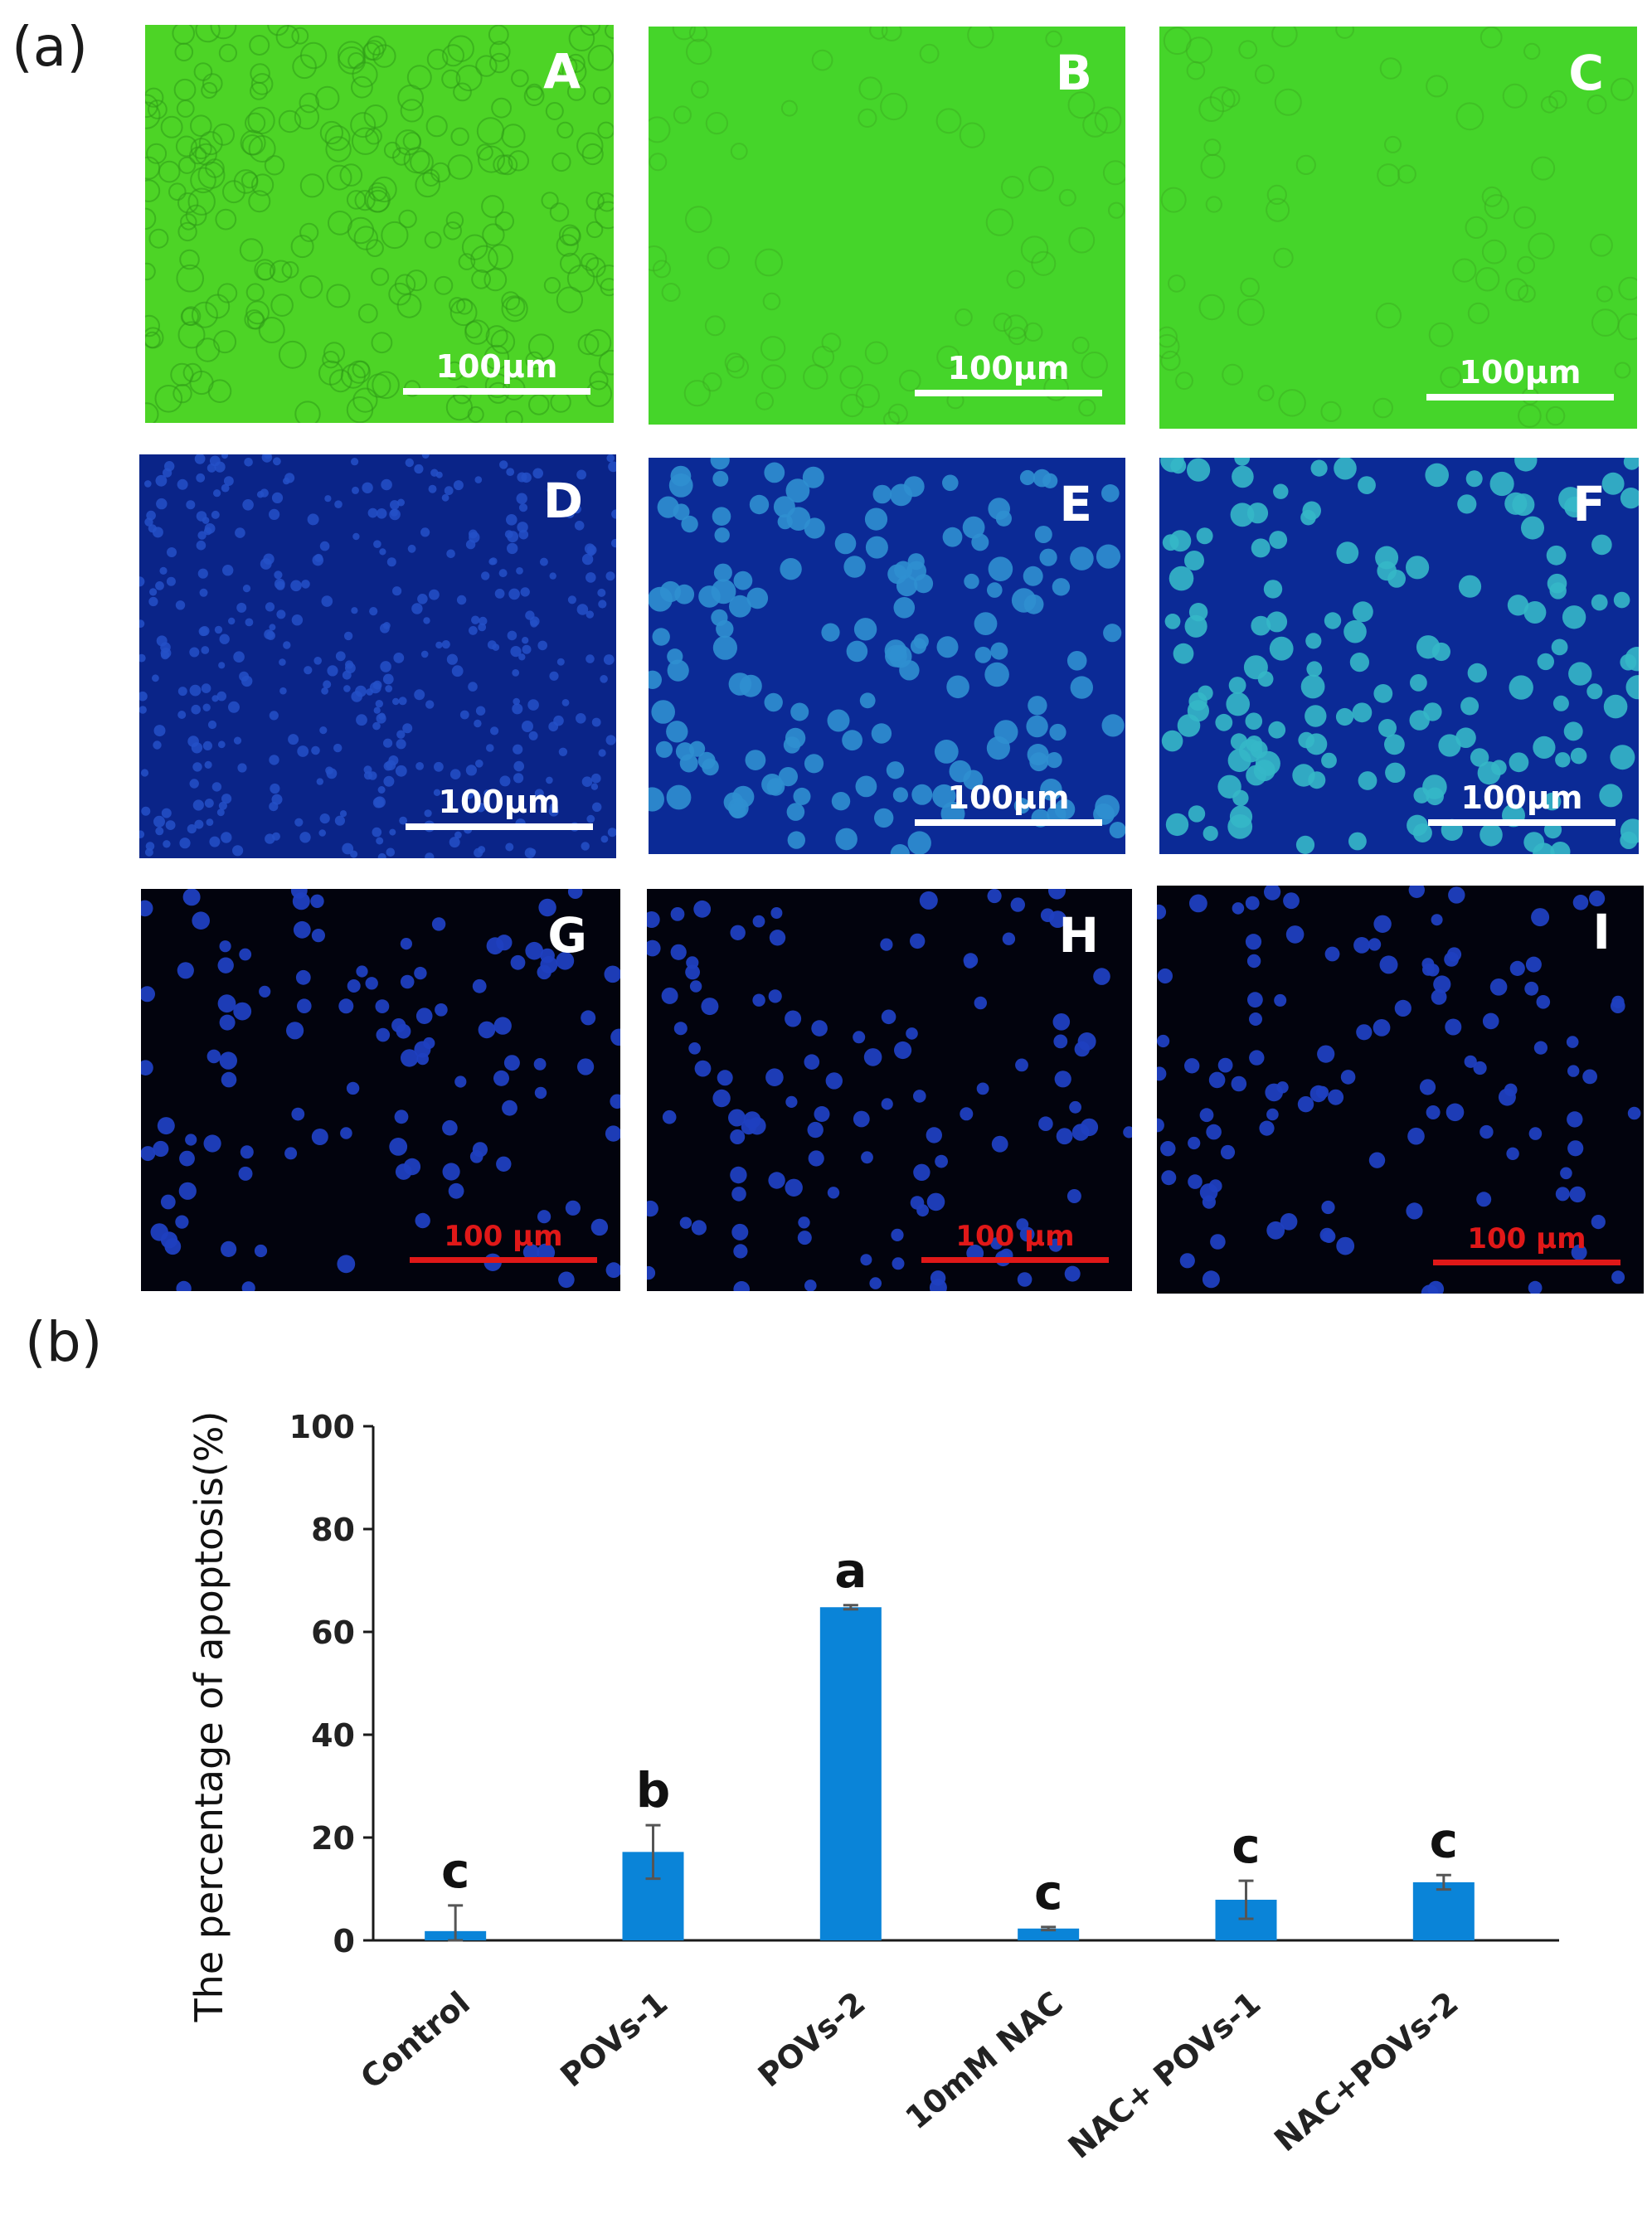 The image size is (1652, 2214). Describe the element at coordinates (614, 2039) in the screenshot. I see `category-label: POVs-1` at that location.